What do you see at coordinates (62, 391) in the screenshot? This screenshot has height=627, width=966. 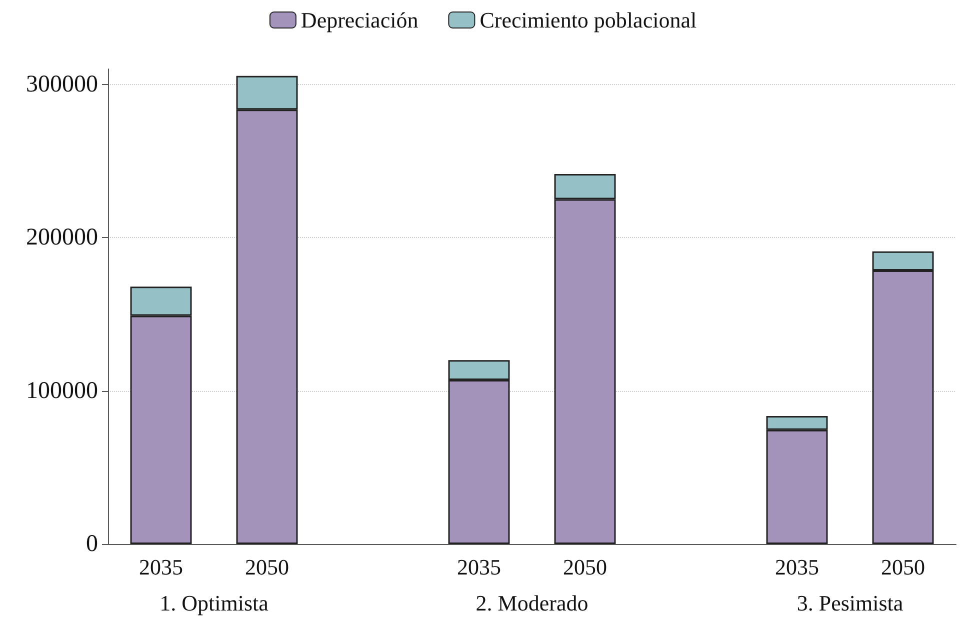 I see `y-tick-label: 100000` at bounding box center [62, 391].